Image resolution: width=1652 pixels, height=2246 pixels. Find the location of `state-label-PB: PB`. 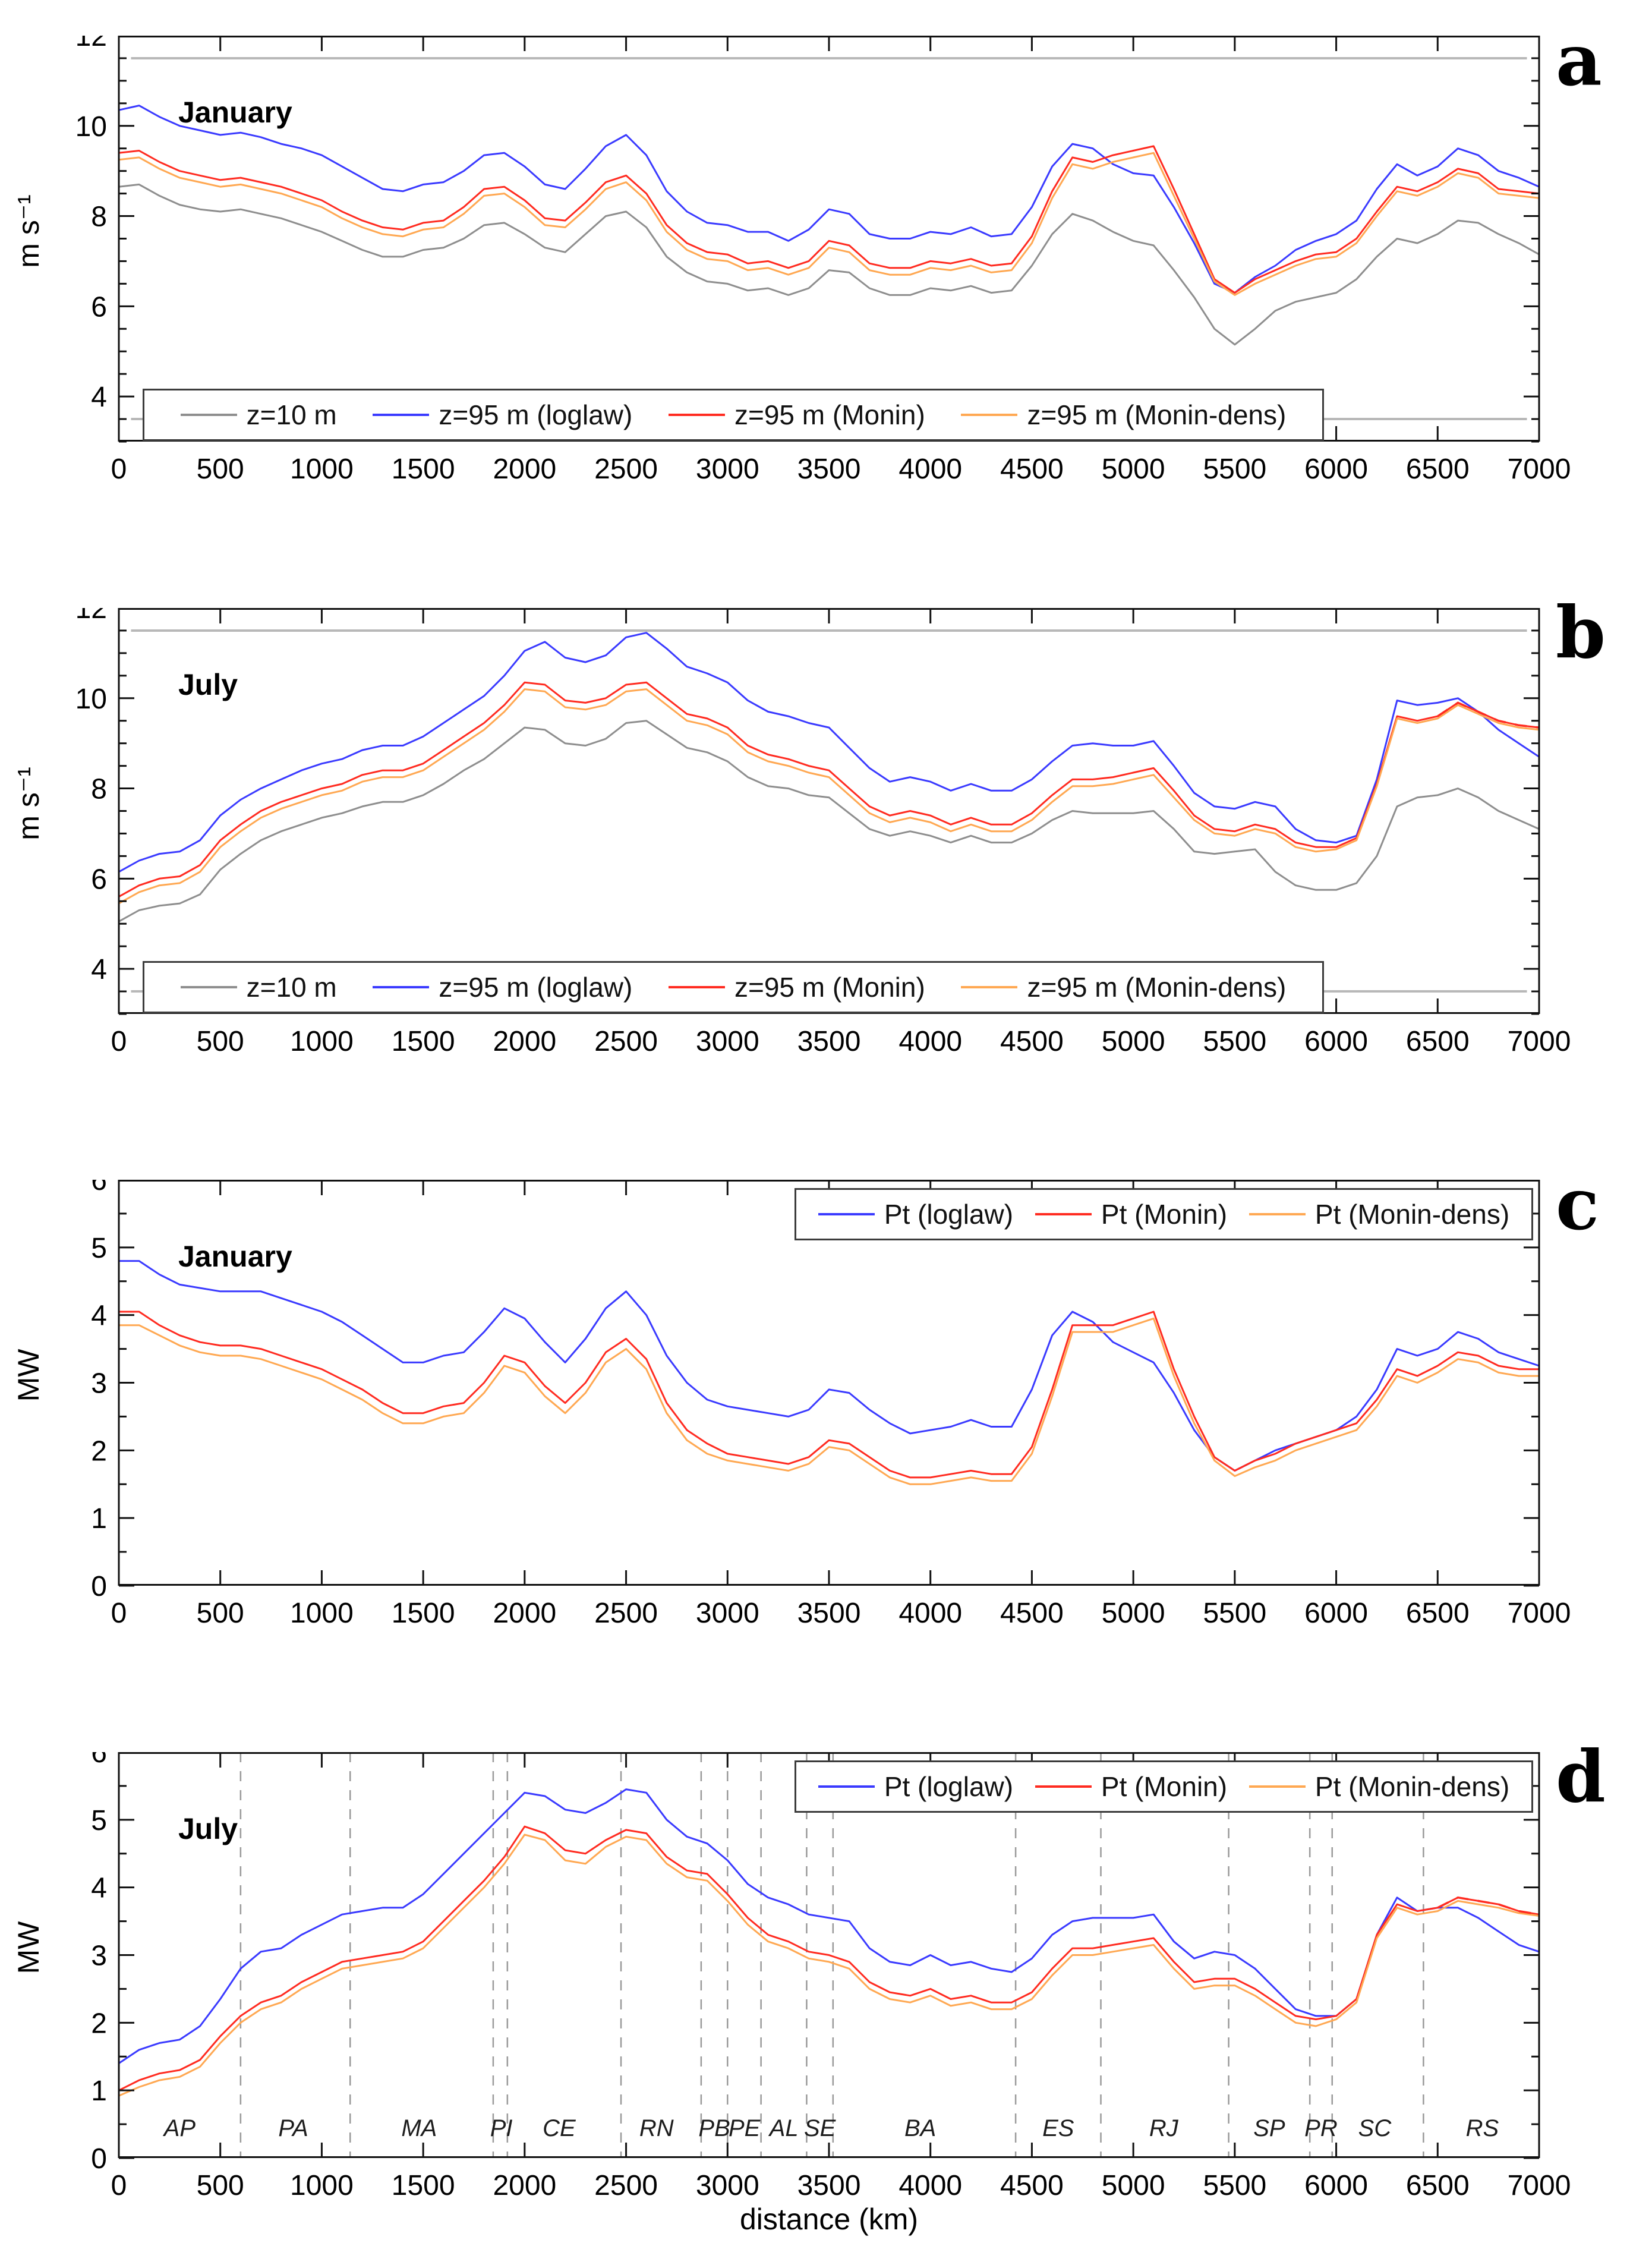

state-label-PB: PB is located at coordinates (714, 2128).